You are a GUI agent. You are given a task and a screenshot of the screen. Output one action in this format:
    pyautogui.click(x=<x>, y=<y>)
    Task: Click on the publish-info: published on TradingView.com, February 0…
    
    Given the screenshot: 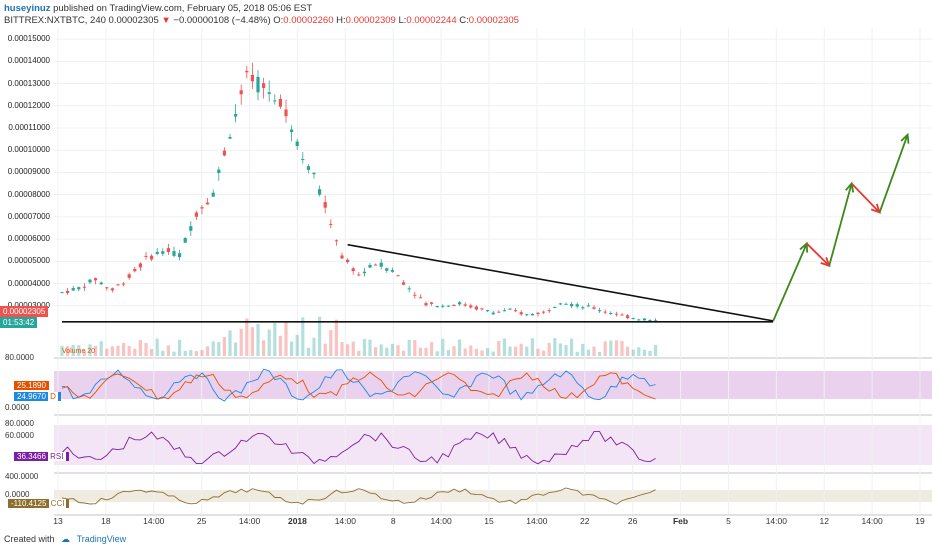 What is the action you would take?
    pyautogui.click(x=181, y=8)
    